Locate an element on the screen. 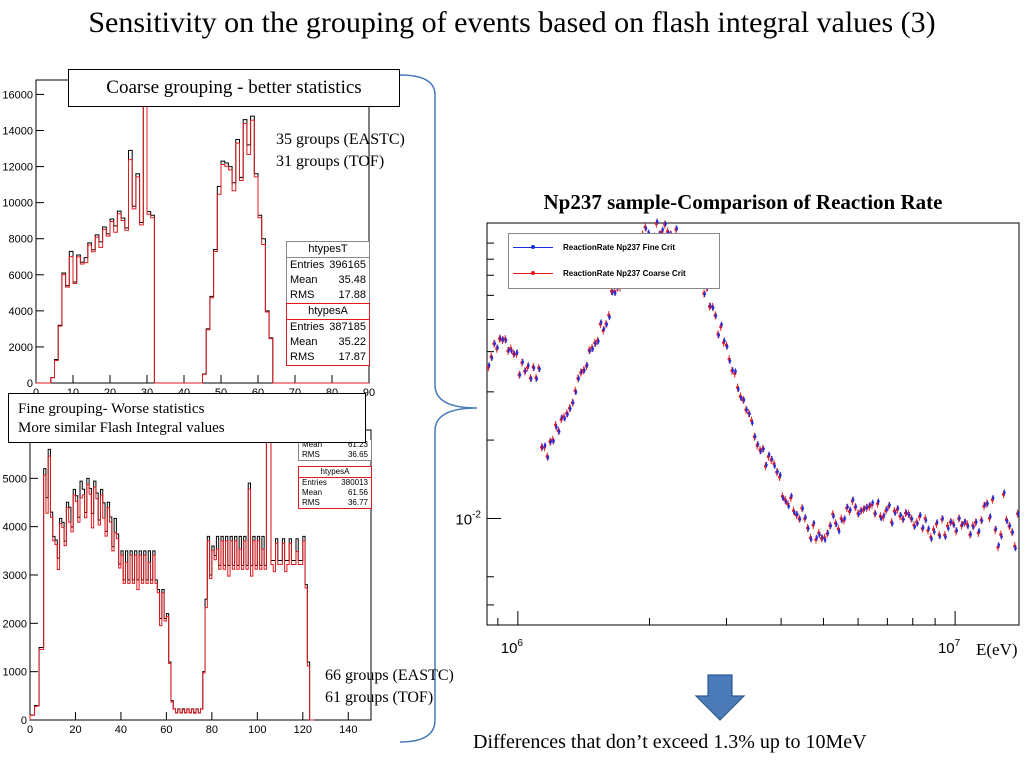 The height and width of the screenshot is (768, 1024). reaction-rate-title: Np237 sample-Comparison of Reaction Rate is located at coordinates (743, 202).